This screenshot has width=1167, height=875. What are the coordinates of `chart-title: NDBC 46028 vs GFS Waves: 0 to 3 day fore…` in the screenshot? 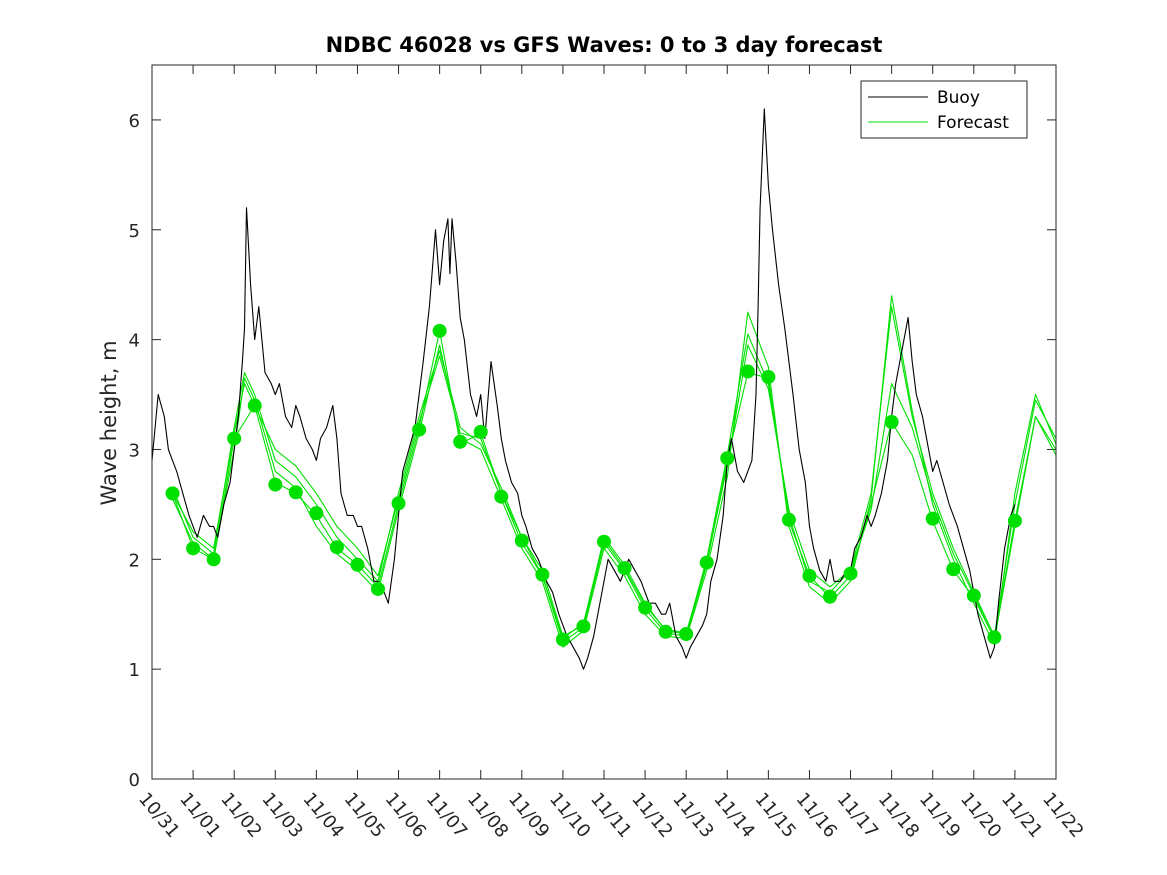 It's located at (604, 45).